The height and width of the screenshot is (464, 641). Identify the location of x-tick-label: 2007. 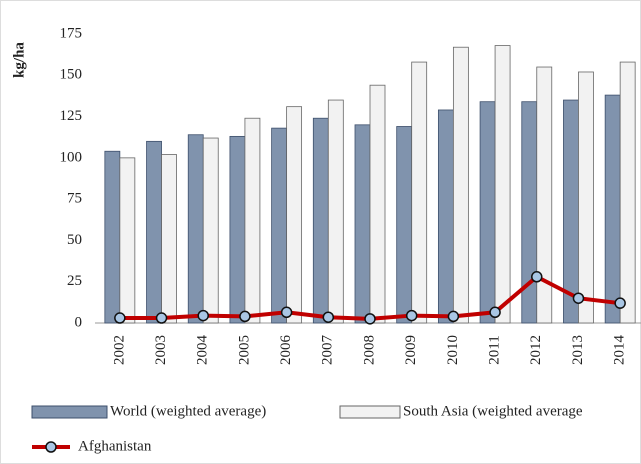
(328, 350).